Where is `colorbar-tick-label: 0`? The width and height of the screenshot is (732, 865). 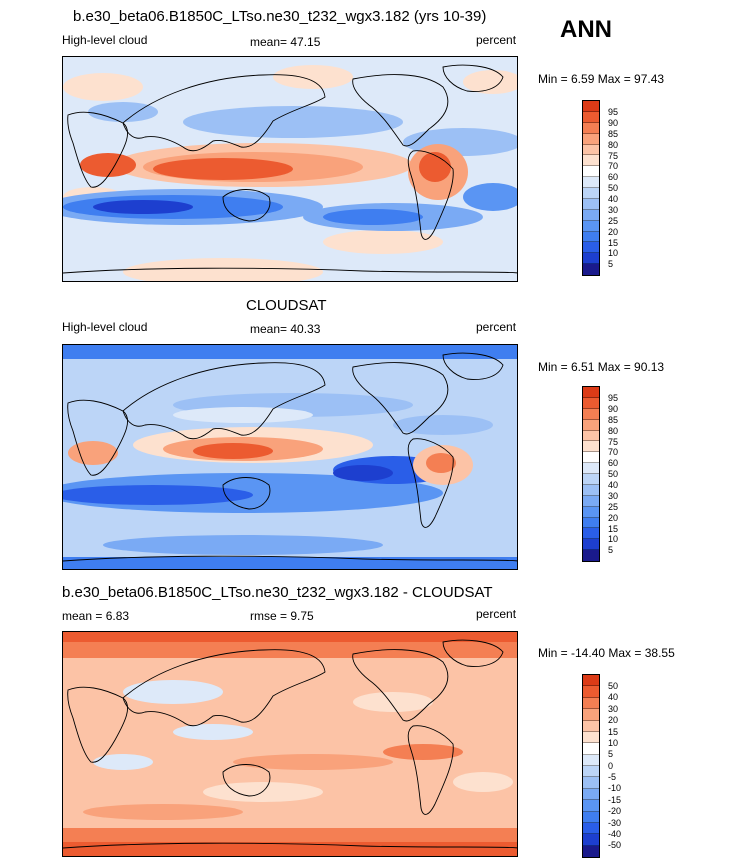 colorbar-tick-label: 0 is located at coordinates (611, 765).